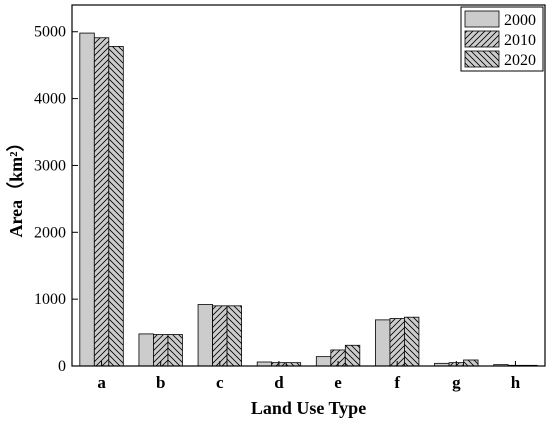  What do you see at coordinates (383, 343) in the screenshot?
I see `bar-f-2000` at bounding box center [383, 343].